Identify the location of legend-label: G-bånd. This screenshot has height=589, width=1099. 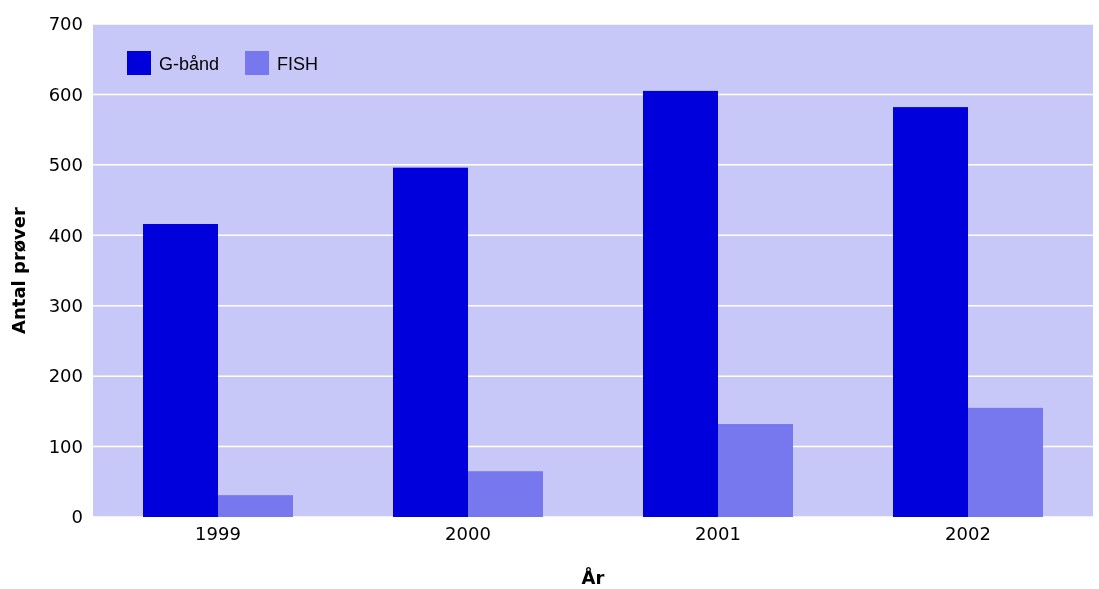
(189, 64).